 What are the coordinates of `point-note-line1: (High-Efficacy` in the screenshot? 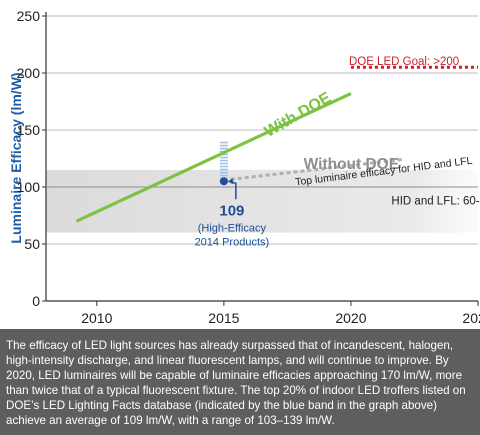 It's located at (232, 228).